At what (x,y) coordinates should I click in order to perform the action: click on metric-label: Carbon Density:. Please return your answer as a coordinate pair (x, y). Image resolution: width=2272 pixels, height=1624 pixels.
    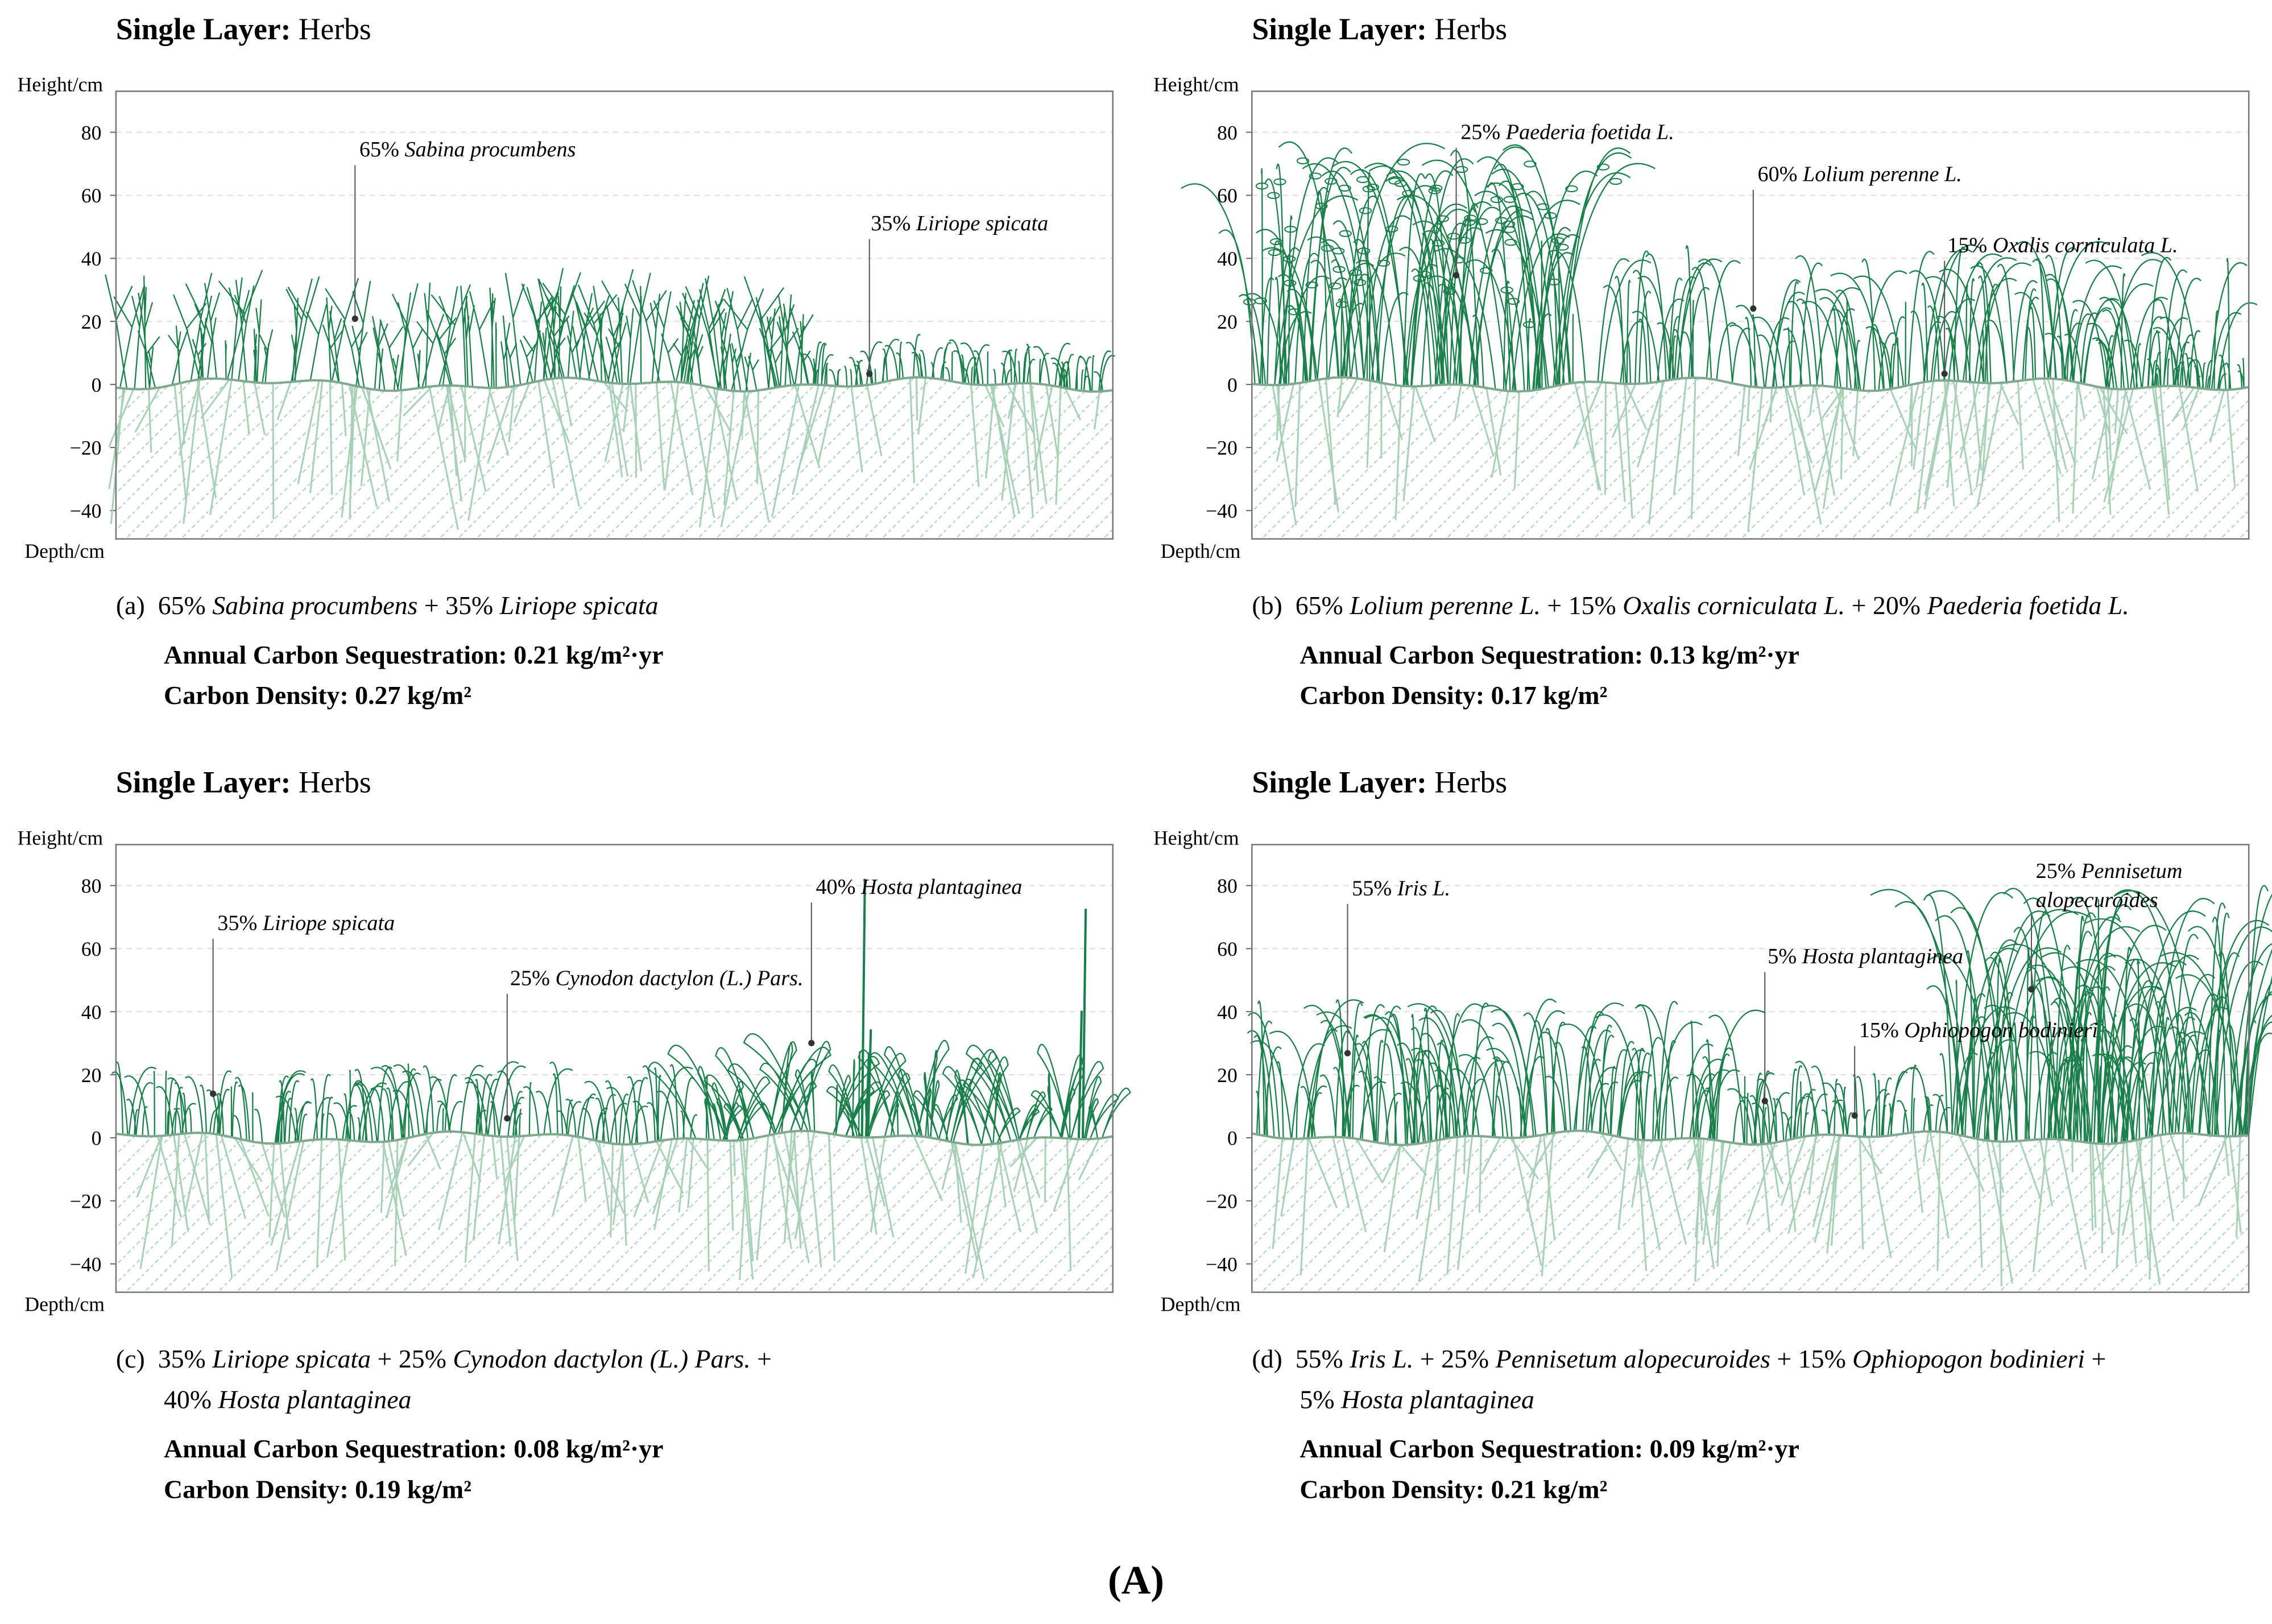
    Looking at the image, I should click on (256, 695).